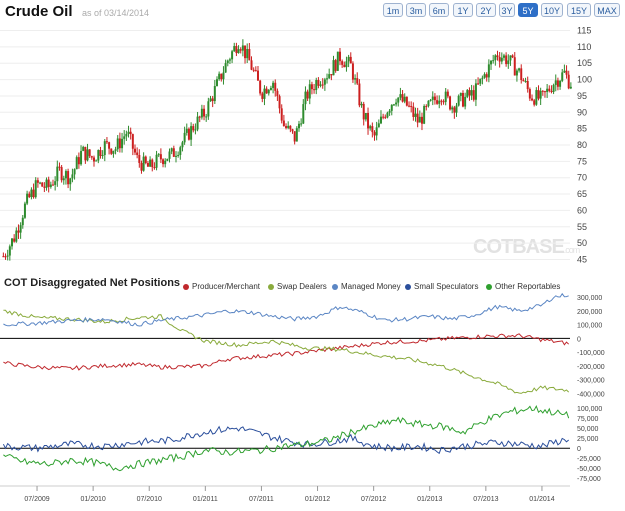  What do you see at coordinates (485, 499) in the screenshot?
I see `x-tick-label: 07/2013` at bounding box center [485, 499].